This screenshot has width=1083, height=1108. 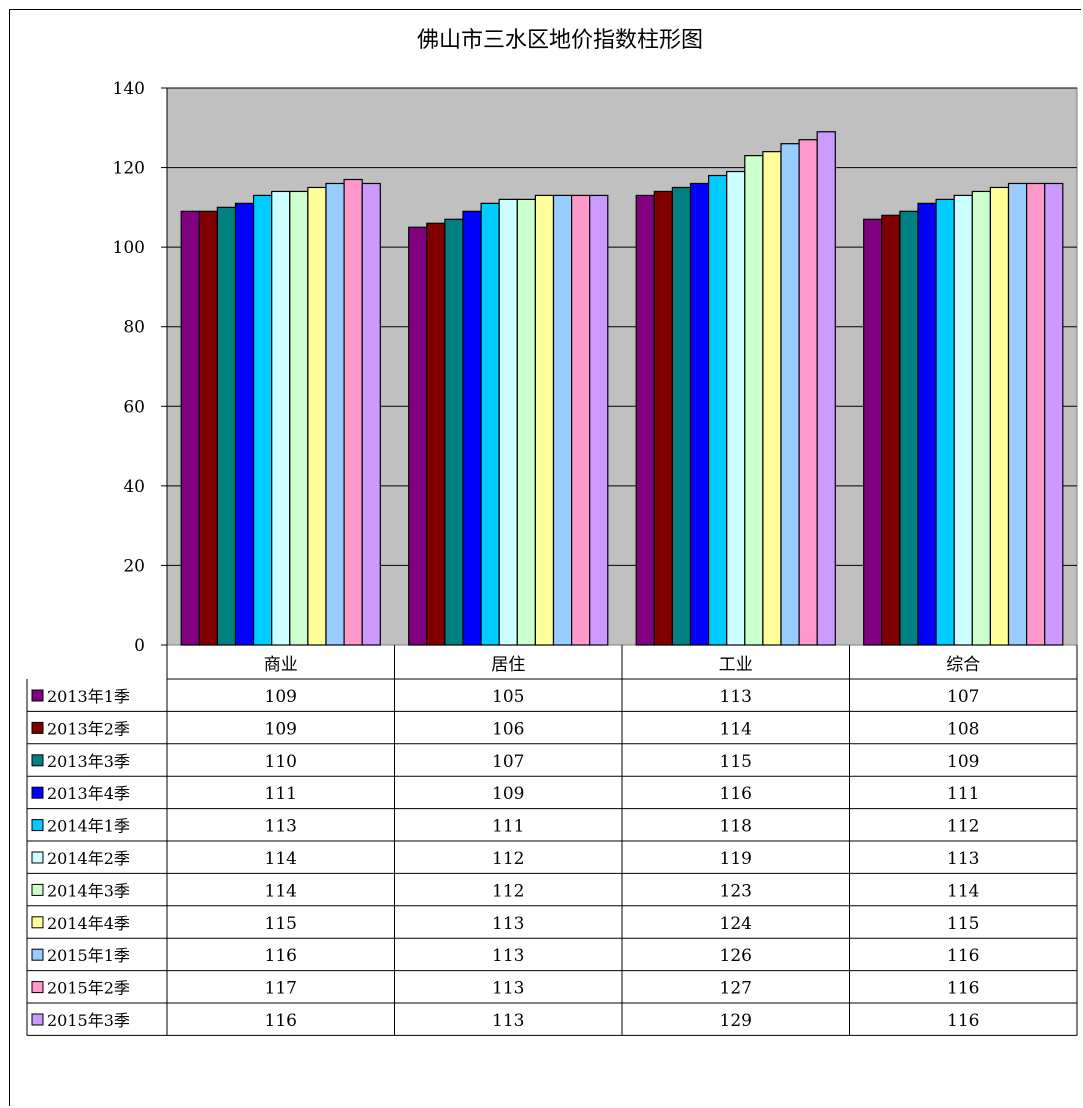 I want to click on y-tick-label: 80, so click(x=134, y=328).